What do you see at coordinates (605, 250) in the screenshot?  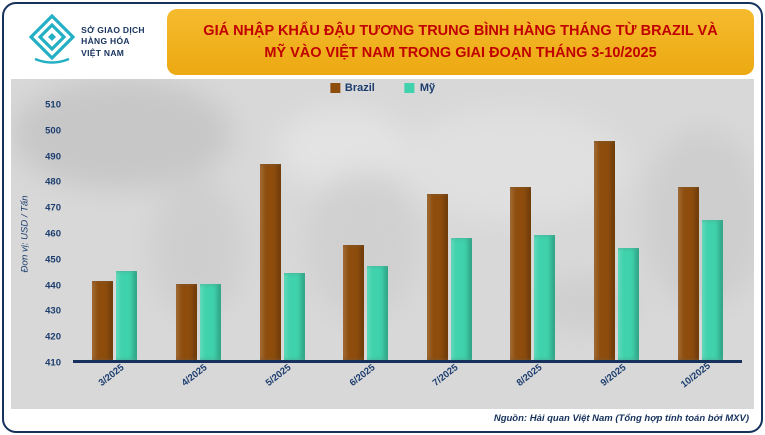 I see `bar-Brazil-9/2025` at bounding box center [605, 250].